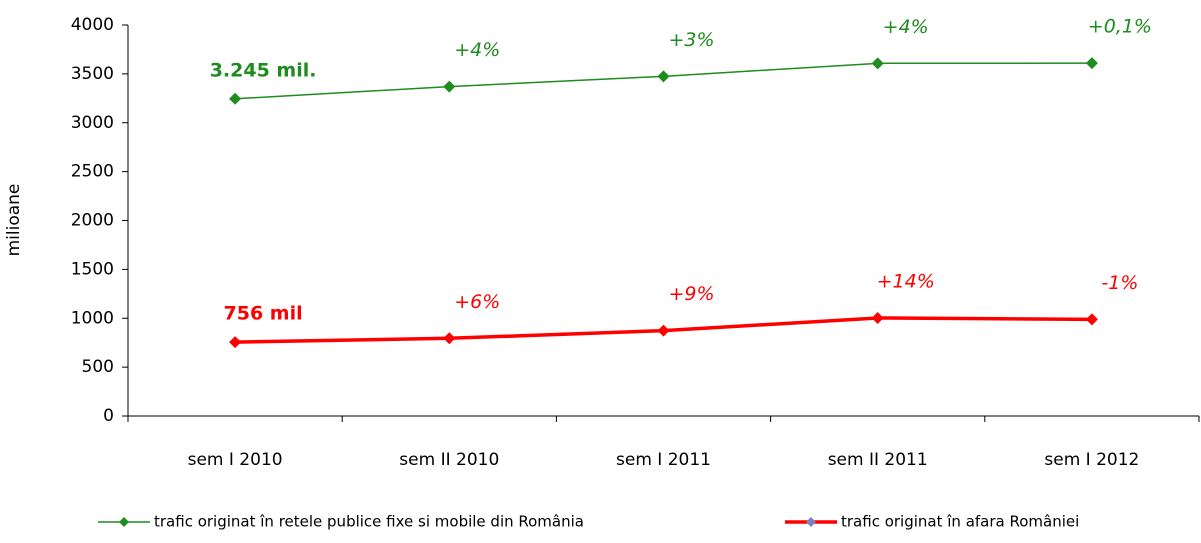 The image size is (1201, 543). I want to click on y-tick-label: 2000, so click(92, 221).